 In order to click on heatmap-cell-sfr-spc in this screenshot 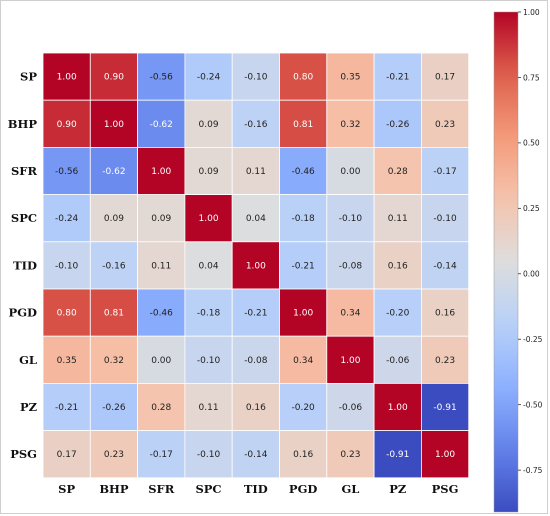, I will do `click(208, 170)`.